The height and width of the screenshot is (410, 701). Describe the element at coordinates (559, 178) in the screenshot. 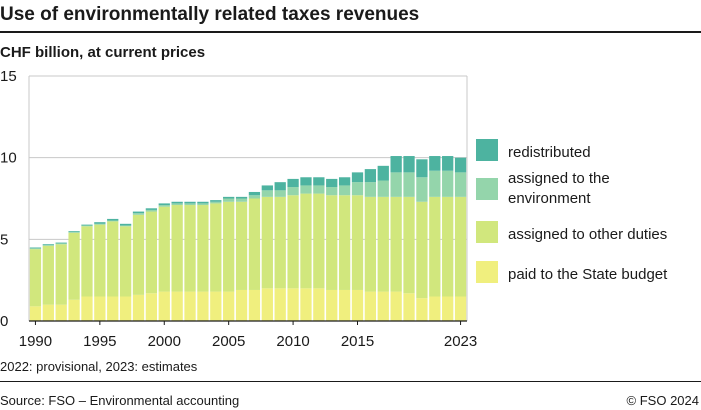

I see `legend-label: assigned to the` at that location.